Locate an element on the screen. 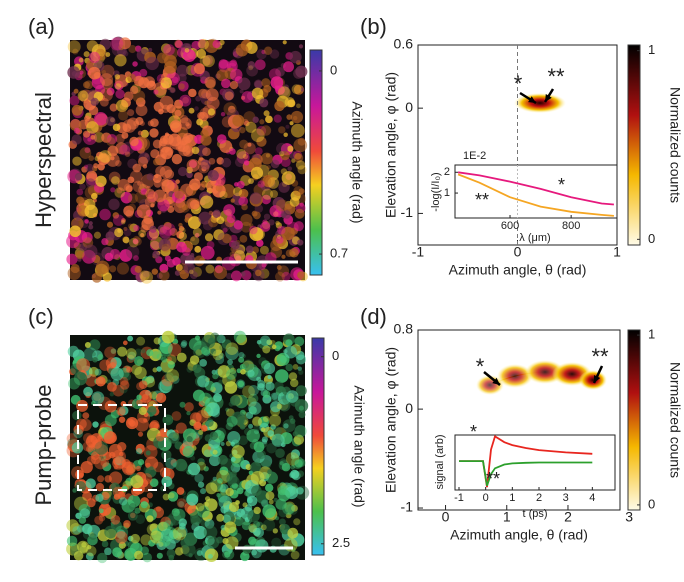 The width and height of the screenshot is (684, 582). y-axis-label: Elevation angle, φ (rad) is located at coordinates (391, 420).